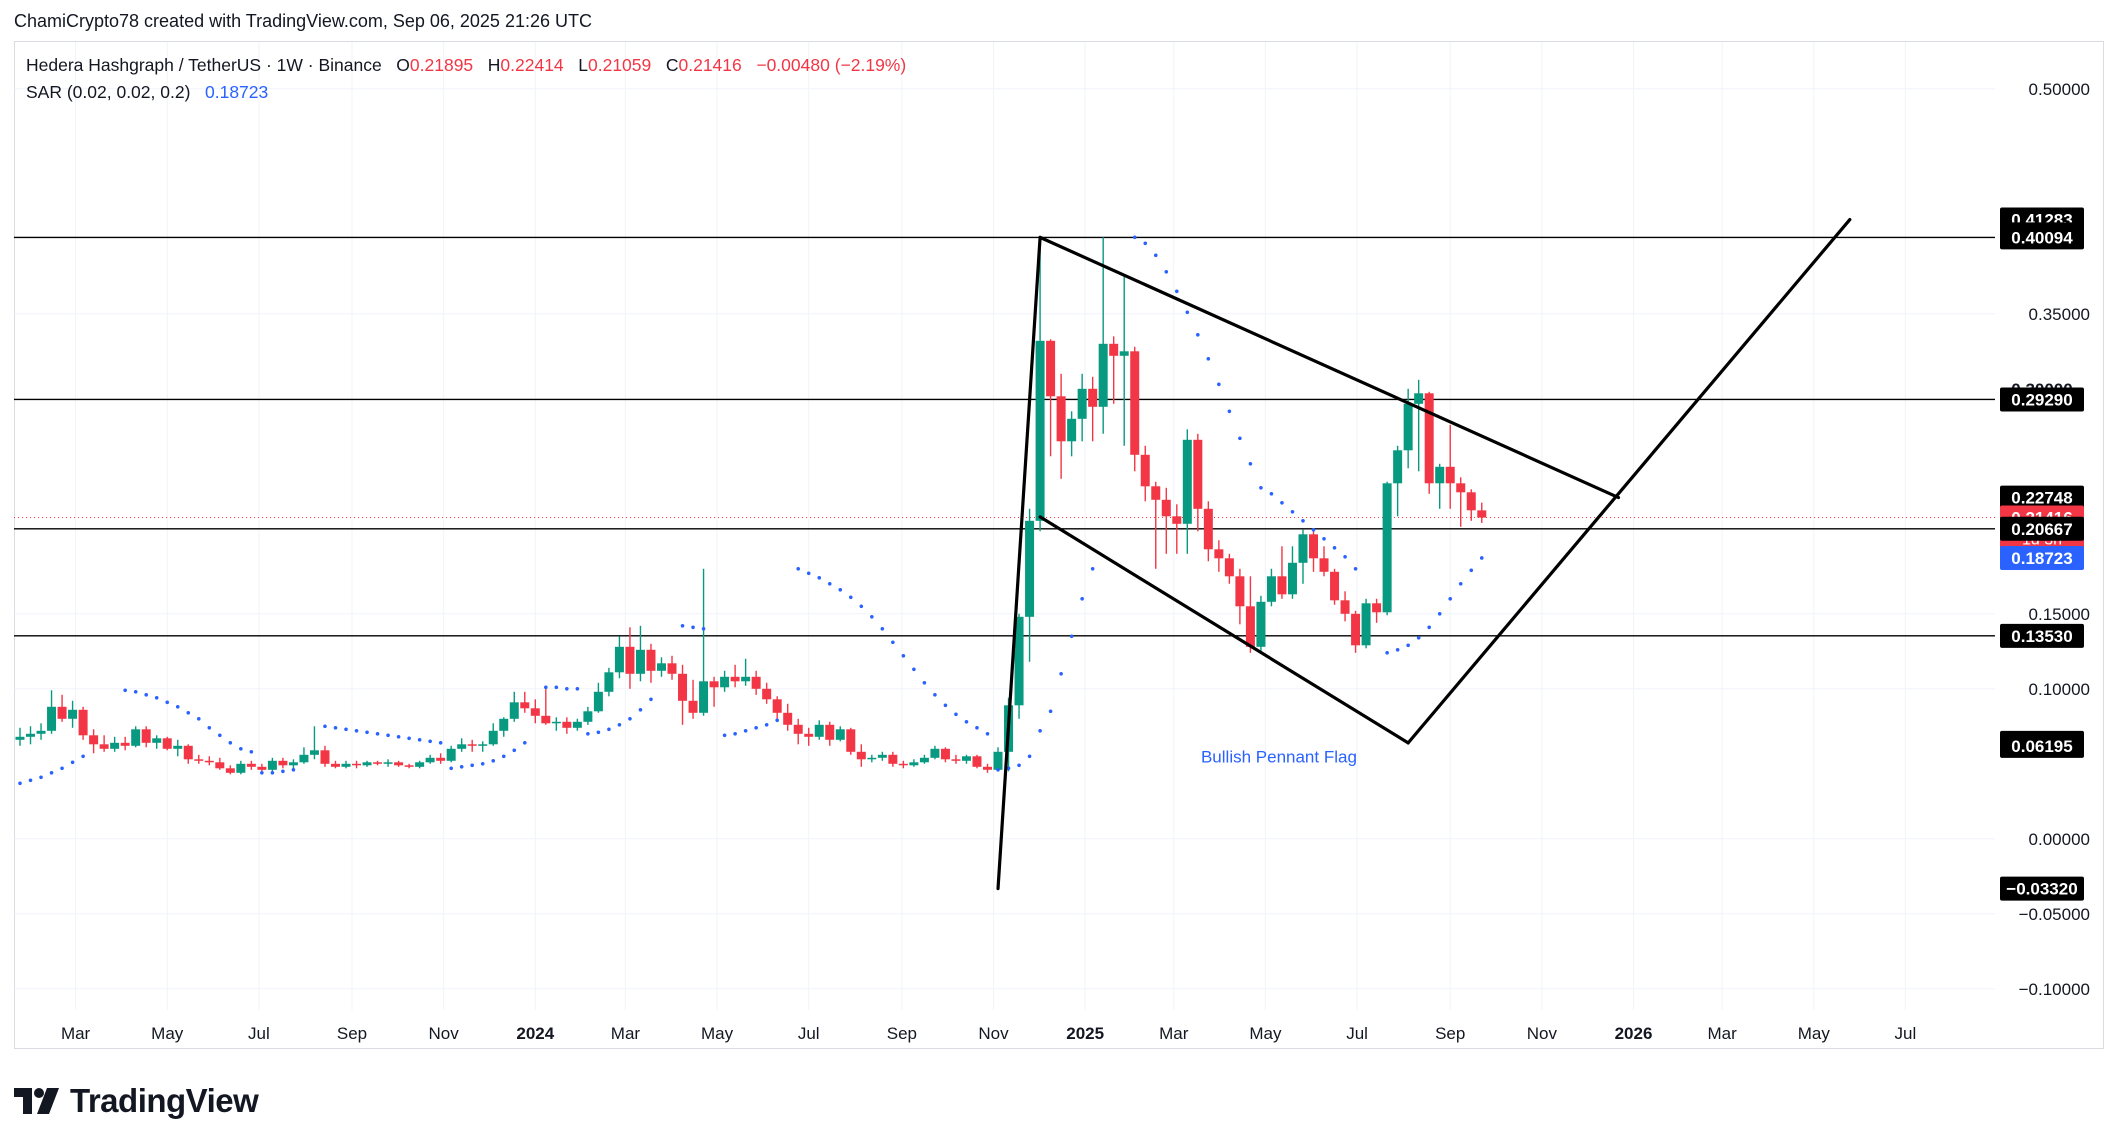 This screenshot has height=1145, width=2114. Describe the element at coordinates (1019, 563) in the screenshot. I see `trend-line-flagpole` at that location.